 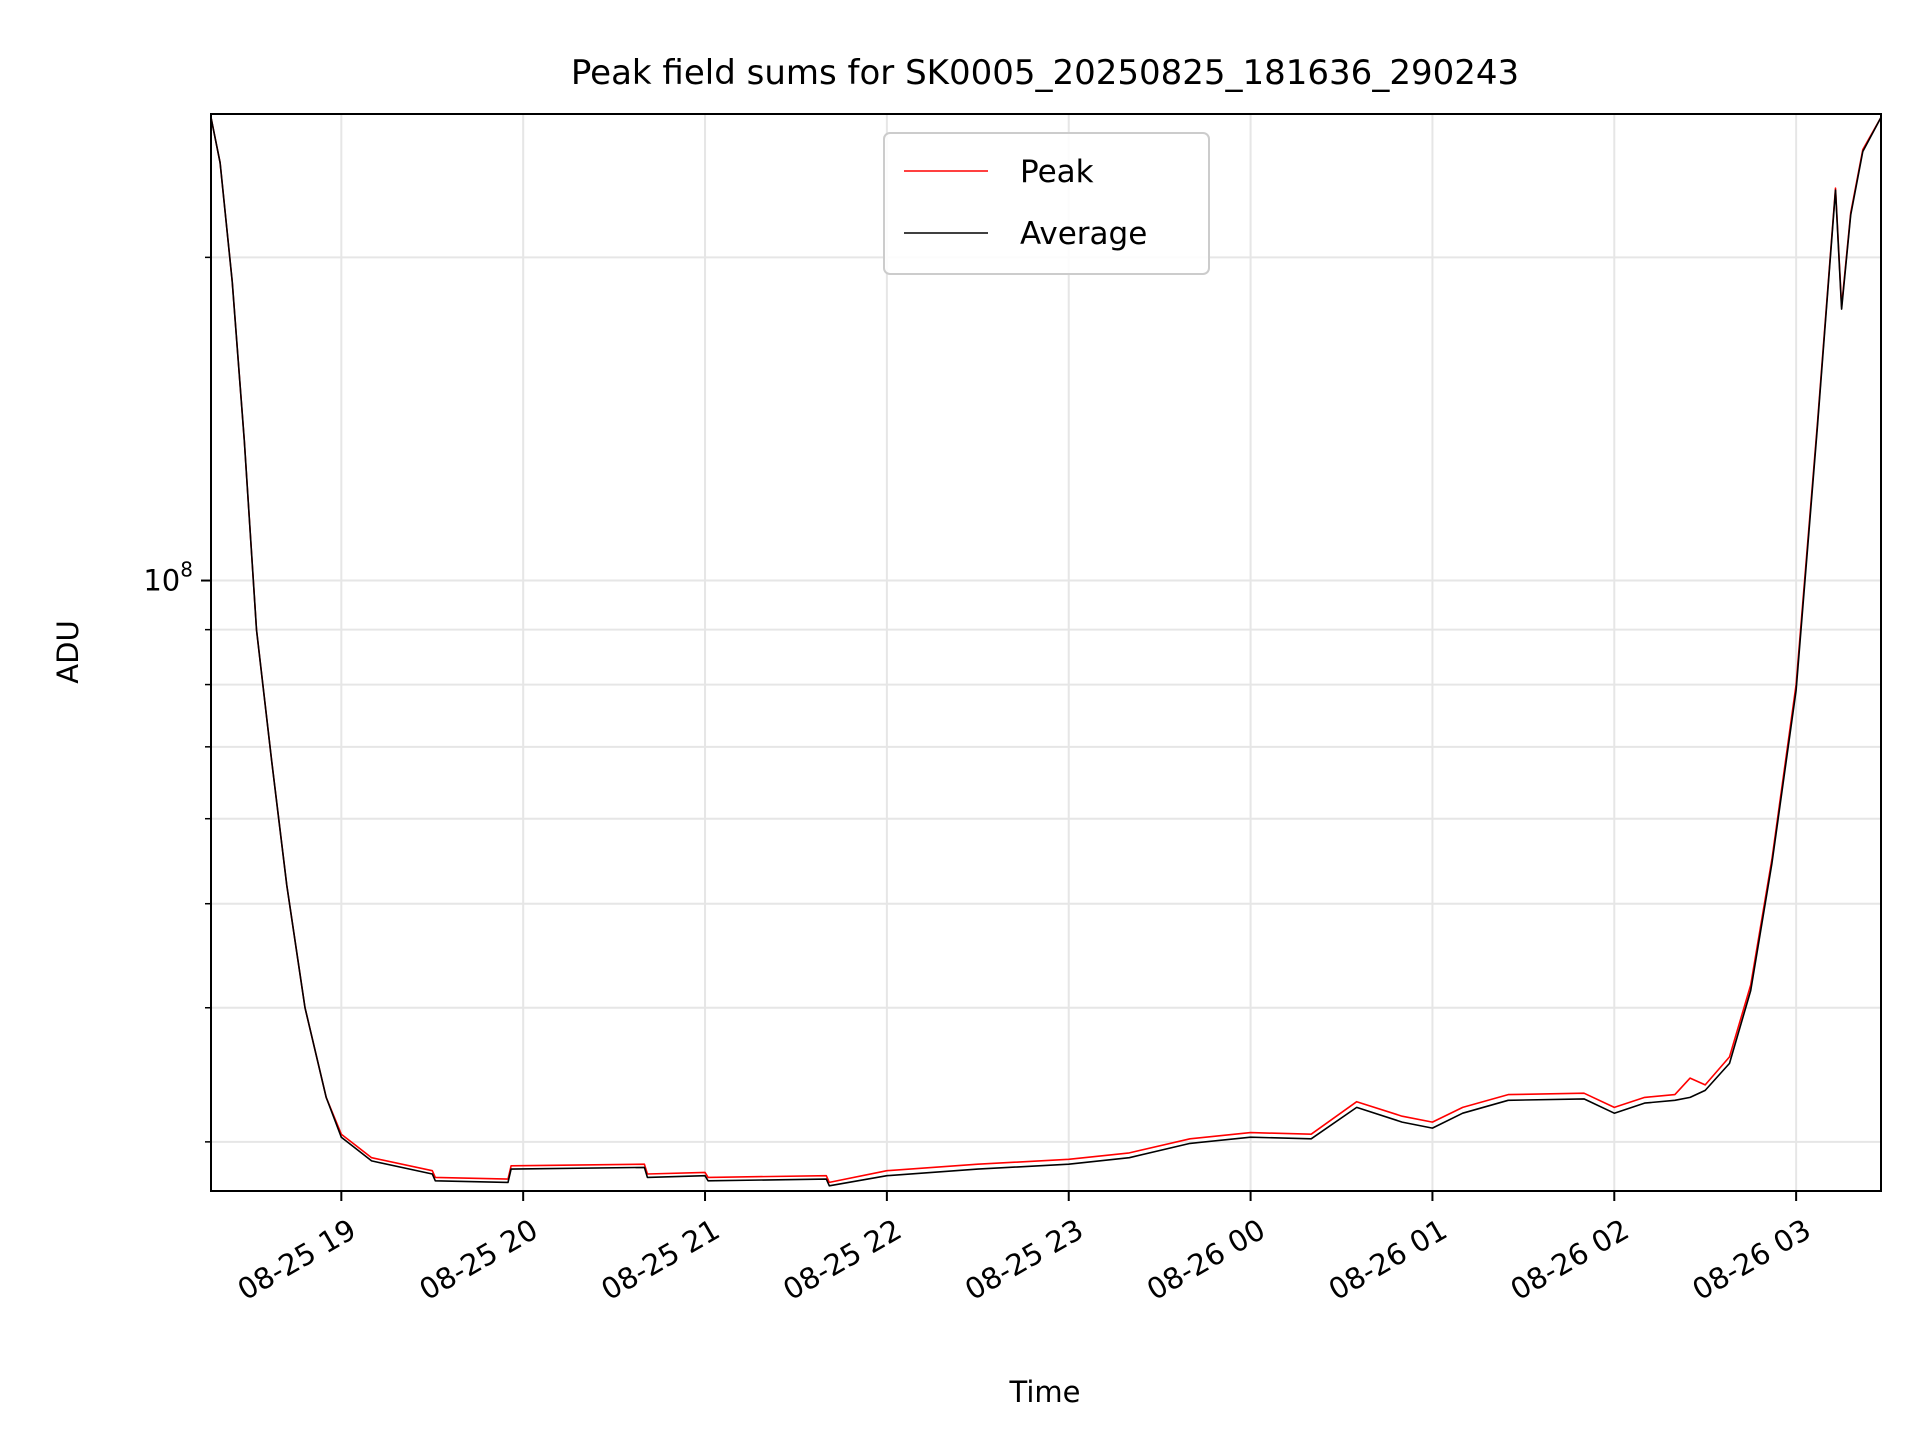 What do you see at coordinates (1057, 172) in the screenshot?
I see `legend-label: Peak` at bounding box center [1057, 172].